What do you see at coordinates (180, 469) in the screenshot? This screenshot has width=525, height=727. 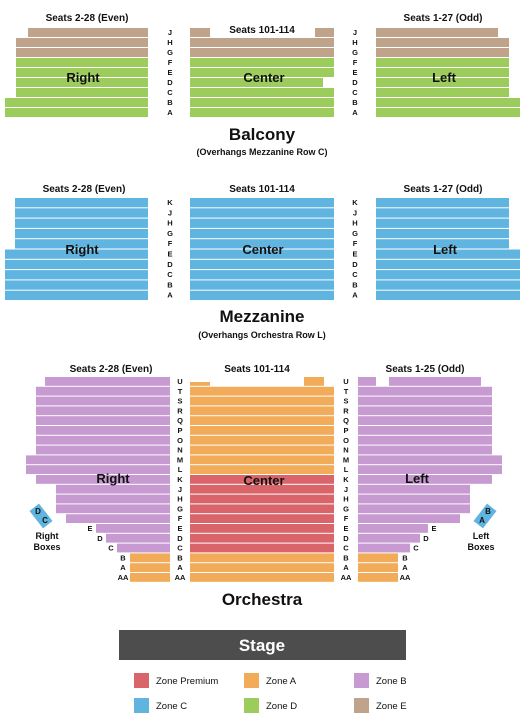 I see `orchestra-row-letter: L` at bounding box center [180, 469].